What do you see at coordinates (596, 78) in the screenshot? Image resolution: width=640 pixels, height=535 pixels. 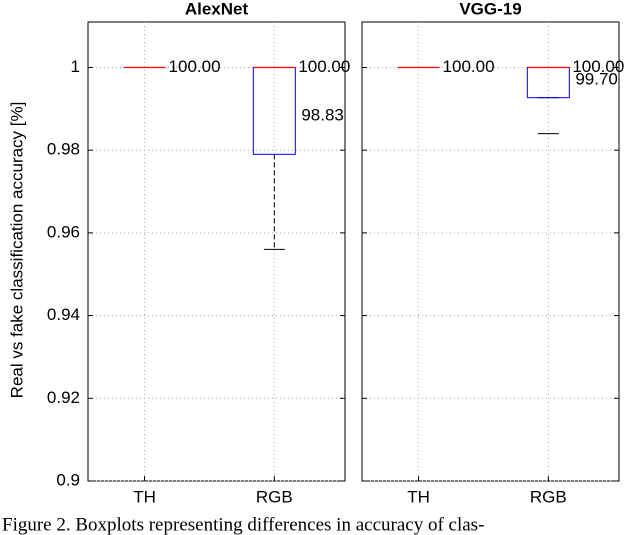 I see `mean-label: 99.70` at bounding box center [596, 78].